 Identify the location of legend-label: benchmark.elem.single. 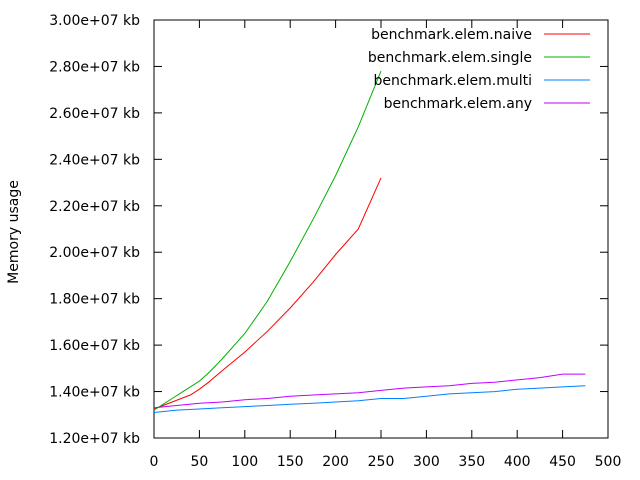
(450, 58).